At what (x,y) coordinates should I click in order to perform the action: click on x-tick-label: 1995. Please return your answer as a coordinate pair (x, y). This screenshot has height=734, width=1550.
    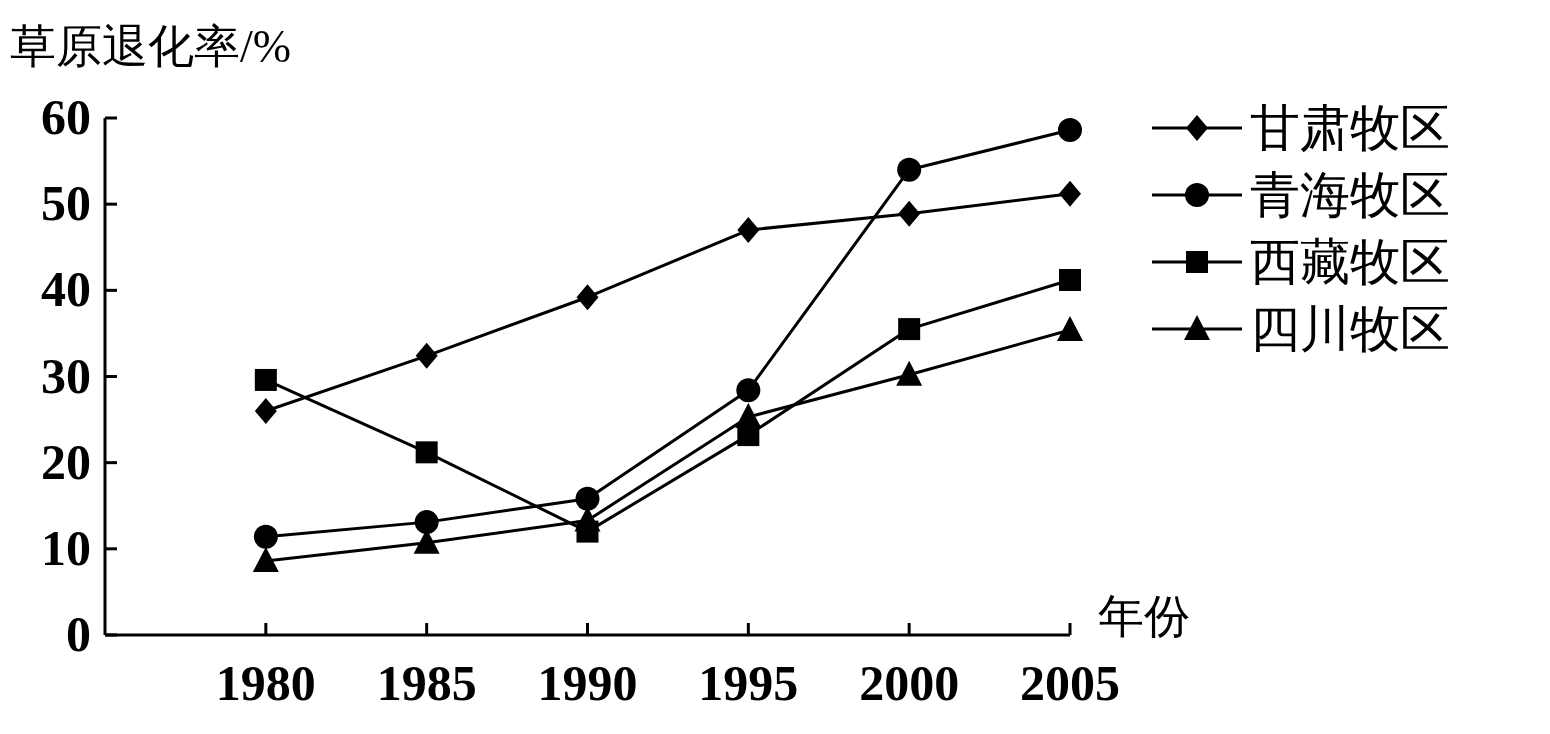
    Looking at the image, I should click on (748, 683).